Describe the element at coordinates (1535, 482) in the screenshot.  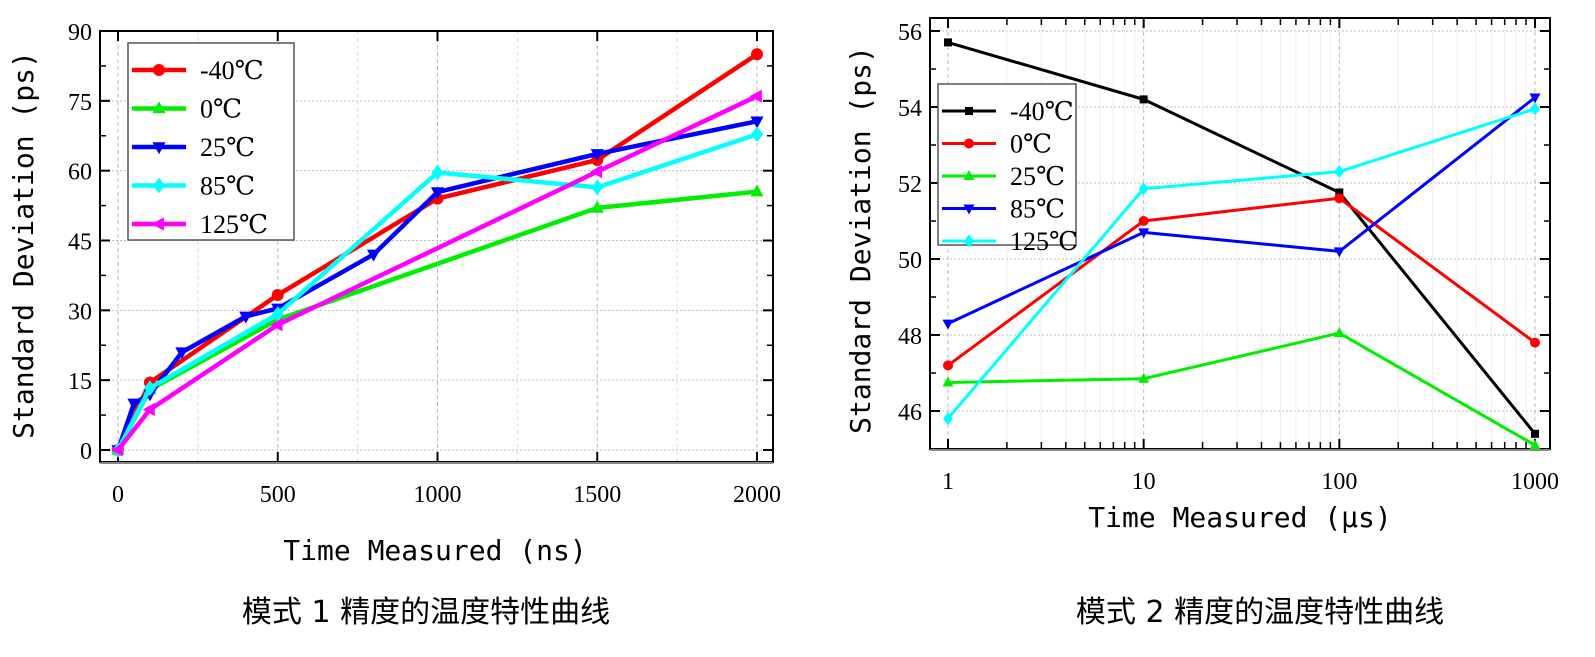
I see `x-tick-label: 1000` at that location.